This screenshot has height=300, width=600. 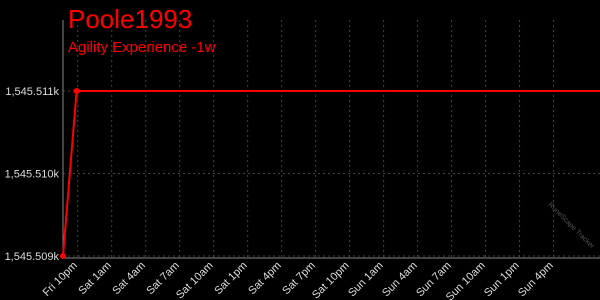 I want to click on x-tick-label: Sun 4am, so click(x=400, y=280).